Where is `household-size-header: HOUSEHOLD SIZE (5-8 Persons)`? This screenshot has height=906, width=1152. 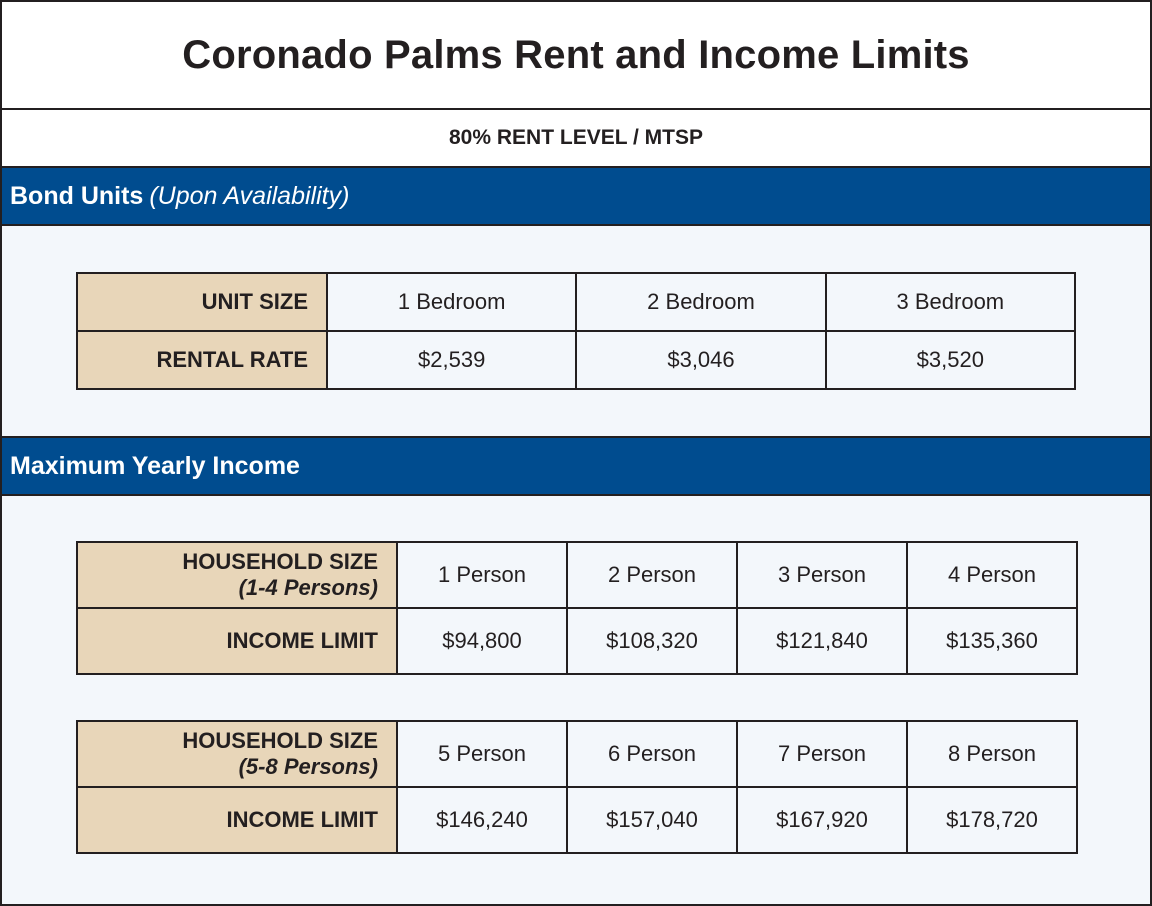 household-size-header: HOUSEHOLD SIZE (5-8 Persons) is located at coordinates (237, 754).